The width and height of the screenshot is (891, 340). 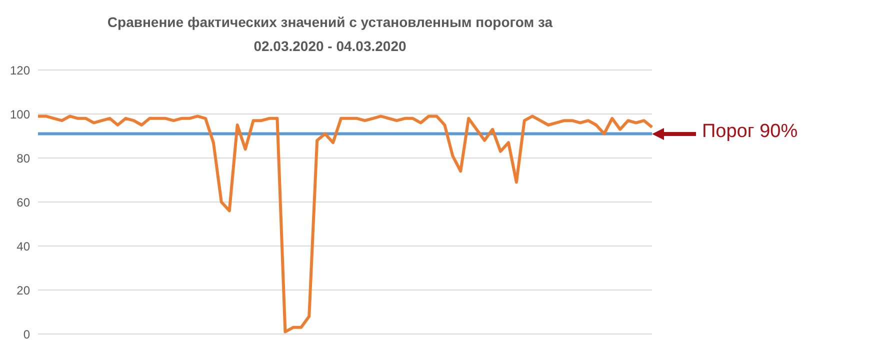 I want to click on y-tick-label: 80, so click(x=23, y=158).